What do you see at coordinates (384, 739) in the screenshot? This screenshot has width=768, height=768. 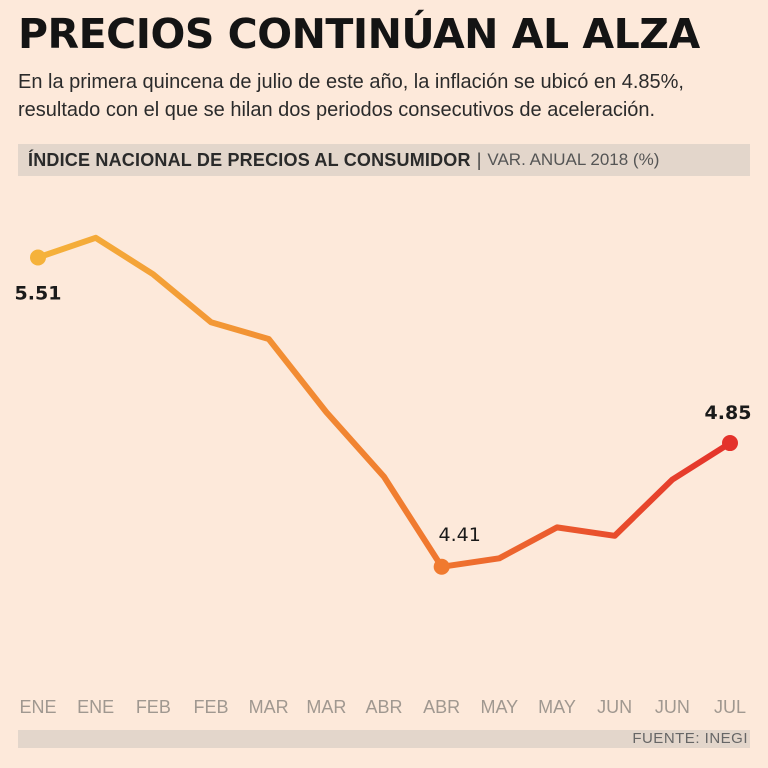 I see `footer-bar` at bounding box center [384, 739].